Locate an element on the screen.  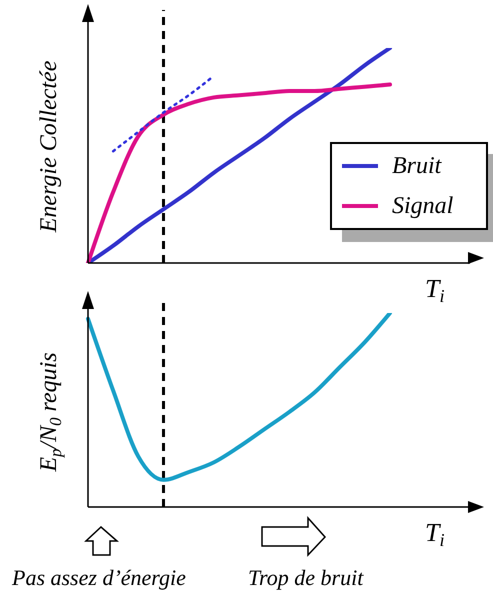
legend-label: Bruit is located at coordinates (417, 166).